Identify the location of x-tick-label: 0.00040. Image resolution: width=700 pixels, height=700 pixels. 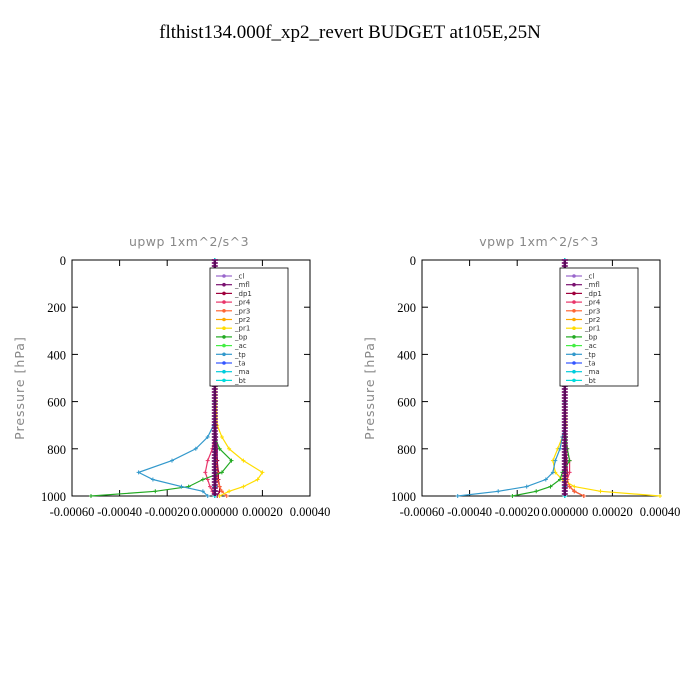
(660, 512).